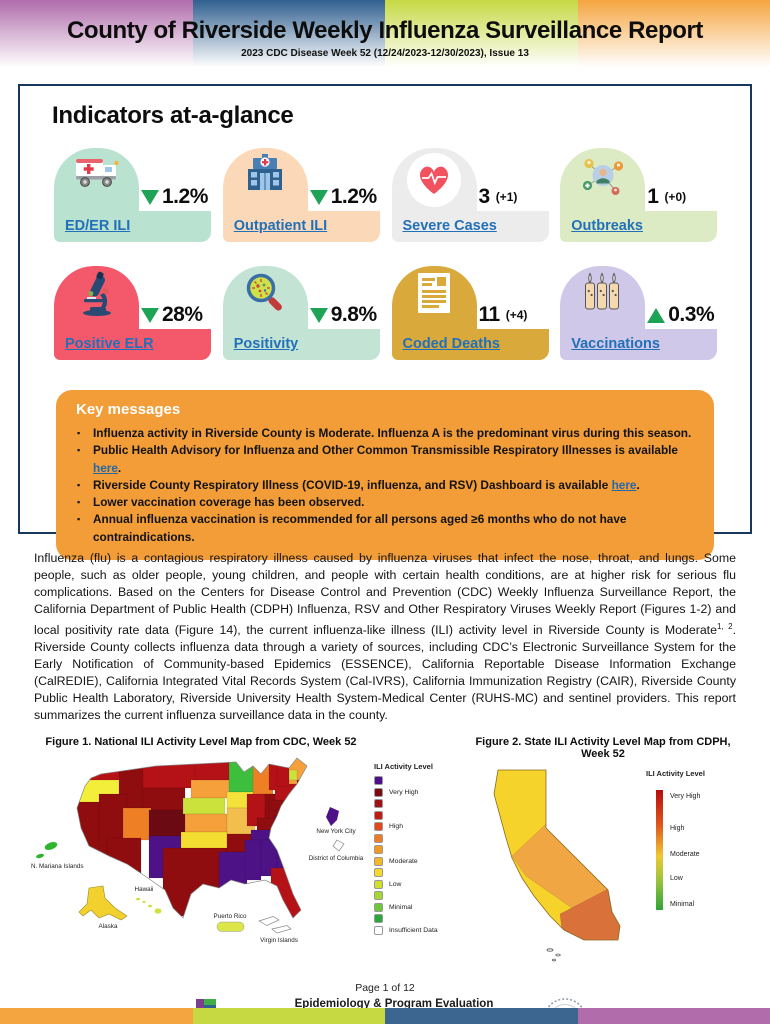  I want to click on california-ili-map, so click(557, 865).